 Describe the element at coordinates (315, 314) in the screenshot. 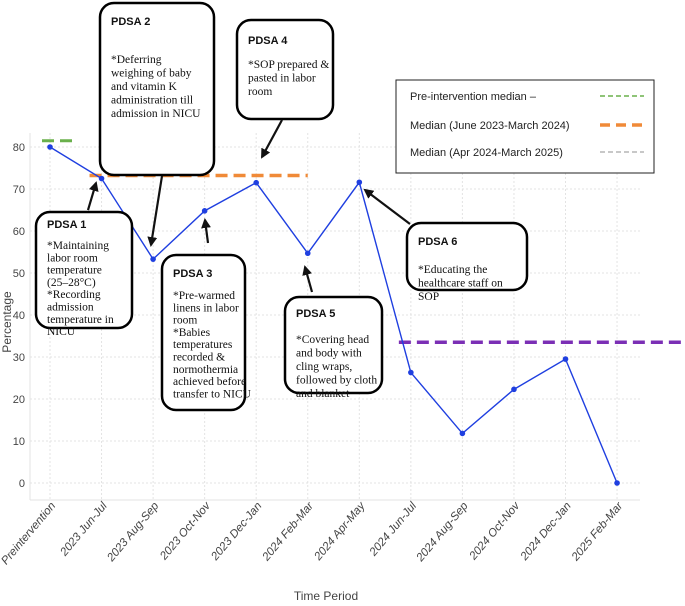

I see `pdsa-title: PDSA 5` at that location.